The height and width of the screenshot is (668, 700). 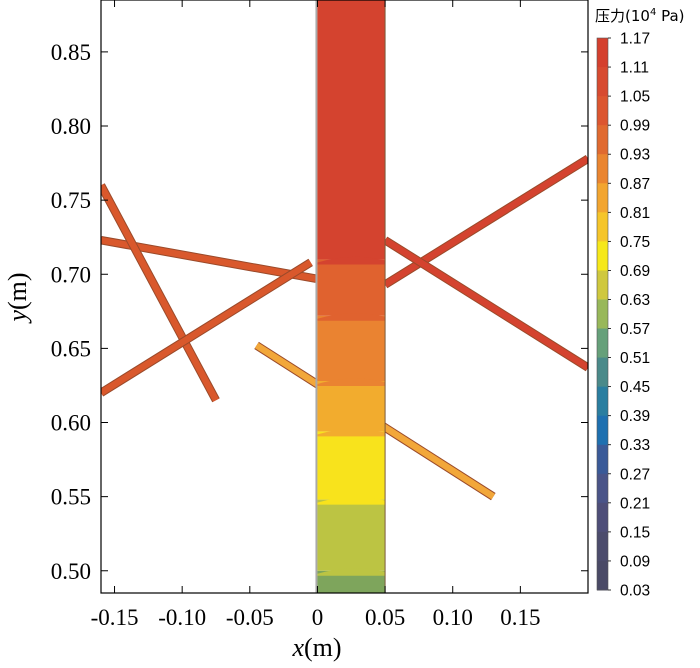 I want to click on colorbar-level-label: 0.57, so click(x=635, y=329).